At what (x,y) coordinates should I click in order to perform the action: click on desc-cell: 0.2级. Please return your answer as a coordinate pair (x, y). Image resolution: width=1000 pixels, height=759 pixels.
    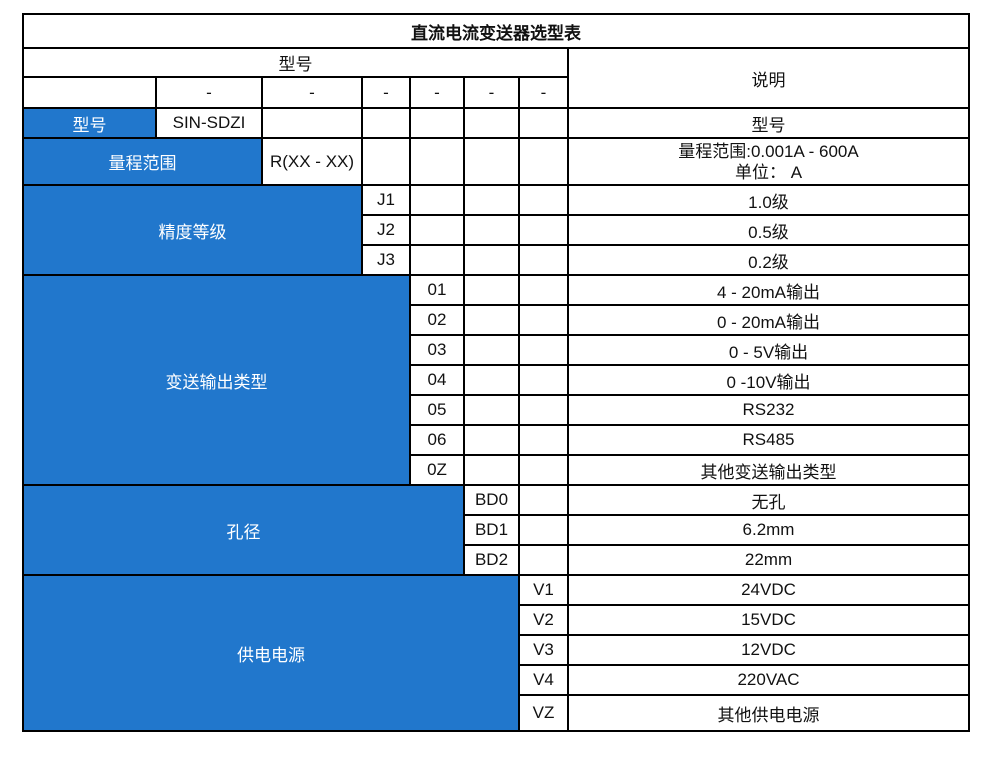
    Looking at the image, I should click on (768, 260).